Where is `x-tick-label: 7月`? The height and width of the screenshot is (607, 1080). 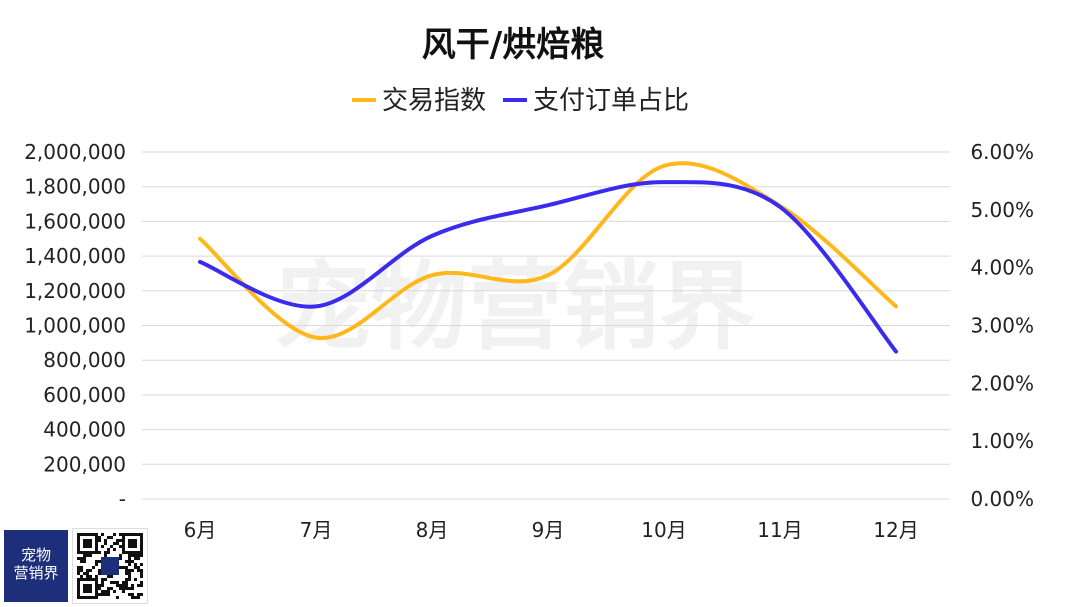 x-tick-label: 7月 is located at coordinates (316, 530).